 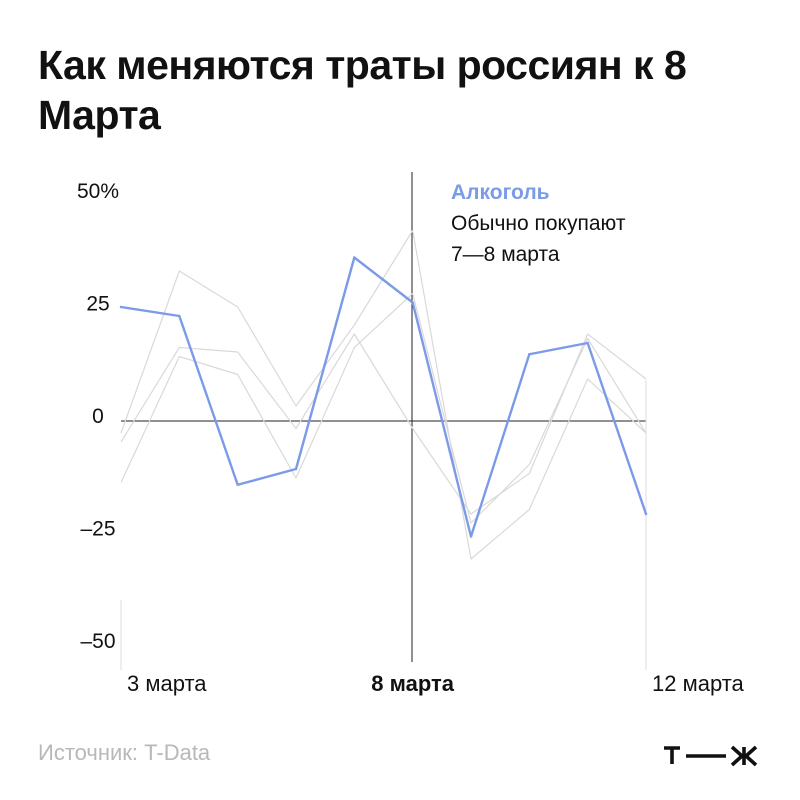 What do you see at coordinates (167, 683) in the screenshot?
I see `x-tick-label: 3 марта` at bounding box center [167, 683].